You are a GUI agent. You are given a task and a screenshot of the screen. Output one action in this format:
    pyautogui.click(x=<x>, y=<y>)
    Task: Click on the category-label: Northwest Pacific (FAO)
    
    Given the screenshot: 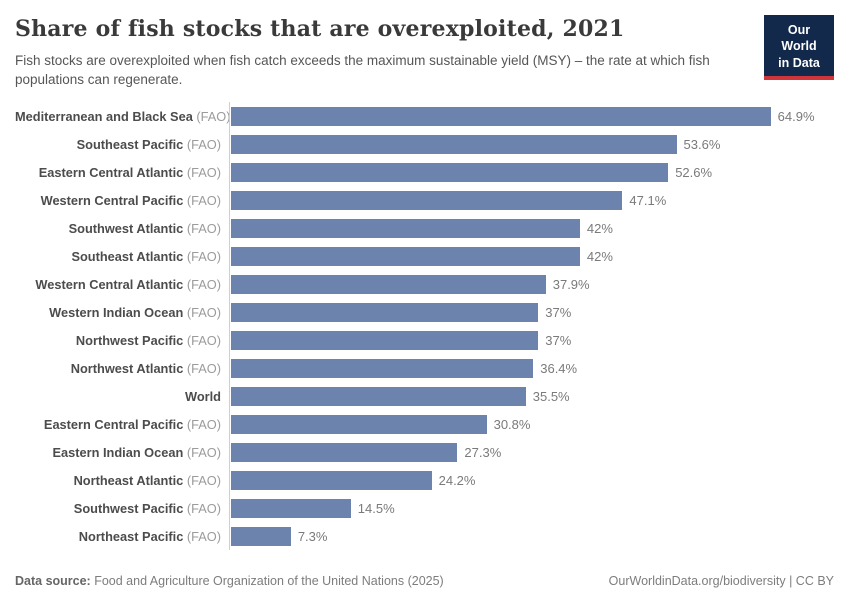 What is the action you would take?
    pyautogui.click(x=122, y=340)
    